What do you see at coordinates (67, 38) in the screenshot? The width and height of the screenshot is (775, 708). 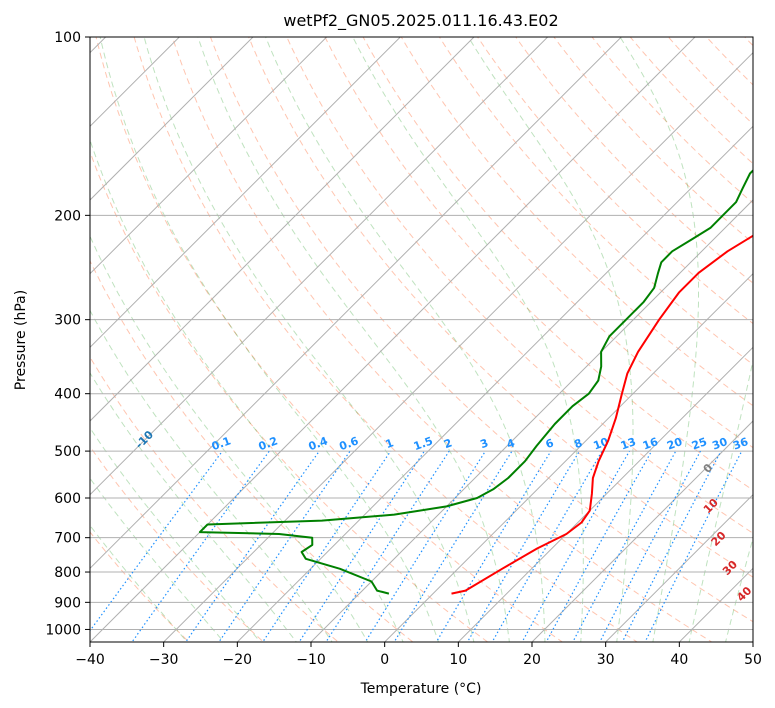 I see `y-tick-label: 100` at bounding box center [67, 38].